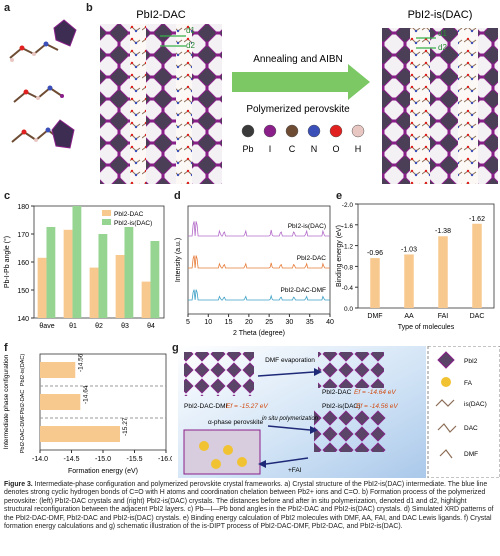 The height and width of the screenshot is (556, 500). What do you see at coordinates (125, 326) in the screenshot?
I see `x-tick-label: θ3` at bounding box center [125, 326].